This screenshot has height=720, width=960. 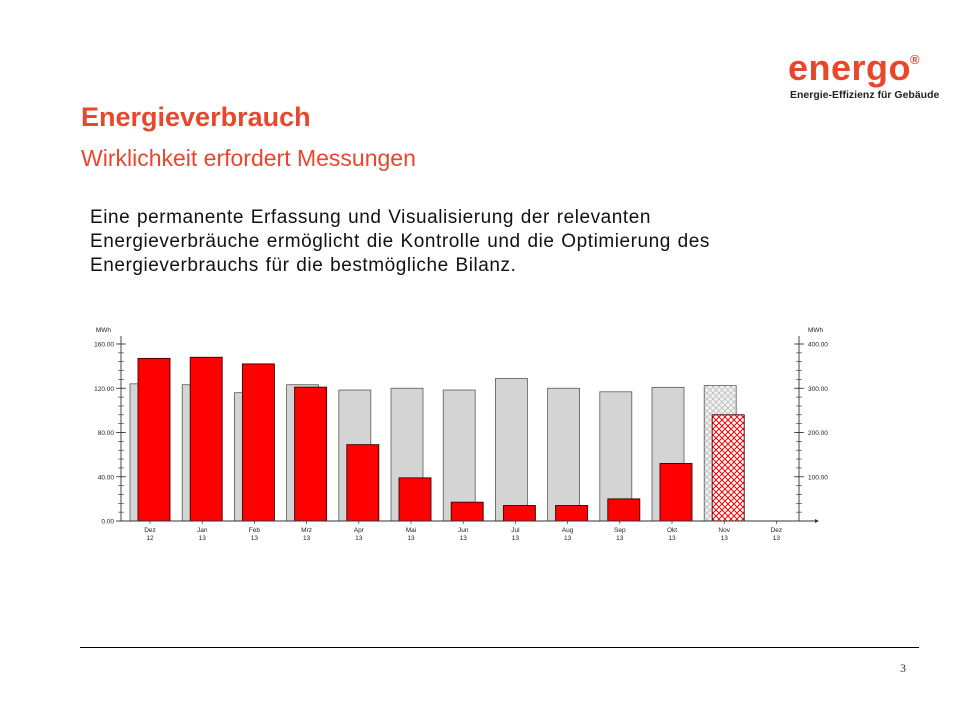 I want to click on logo-registered-mark: ®, so click(x=915, y=59).